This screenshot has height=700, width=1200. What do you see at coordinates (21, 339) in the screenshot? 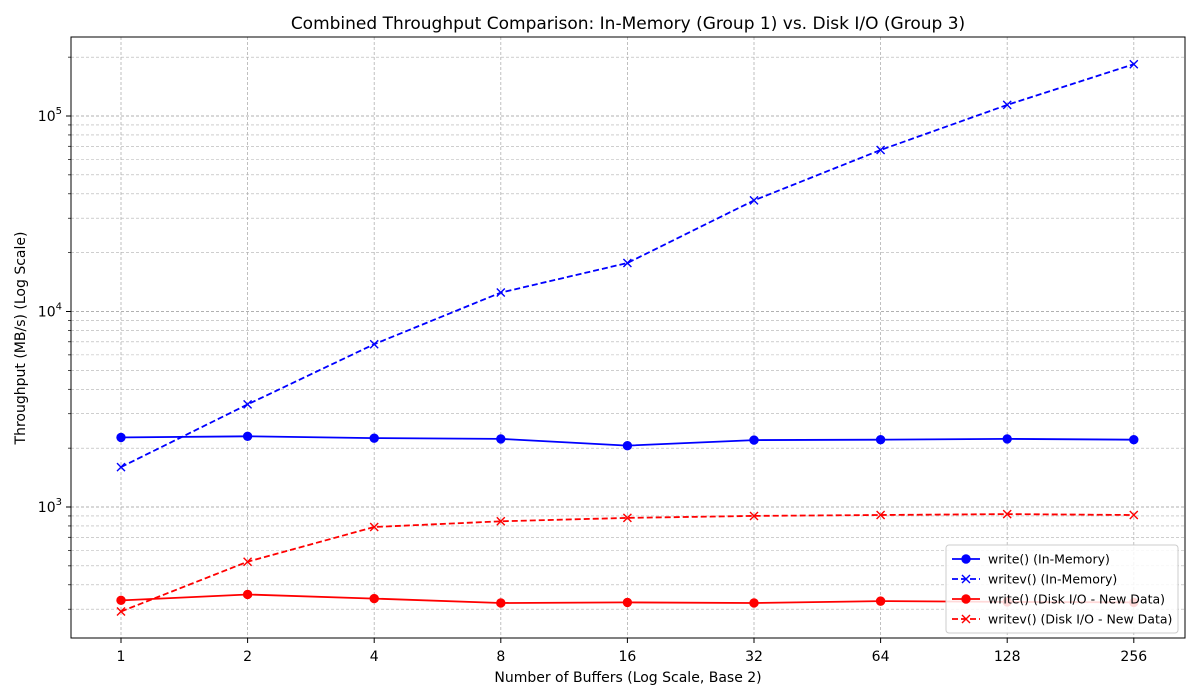
I see `y-axis-label: Throughput (MB/s) (Log Scale)` at bounding box center [21, 339].